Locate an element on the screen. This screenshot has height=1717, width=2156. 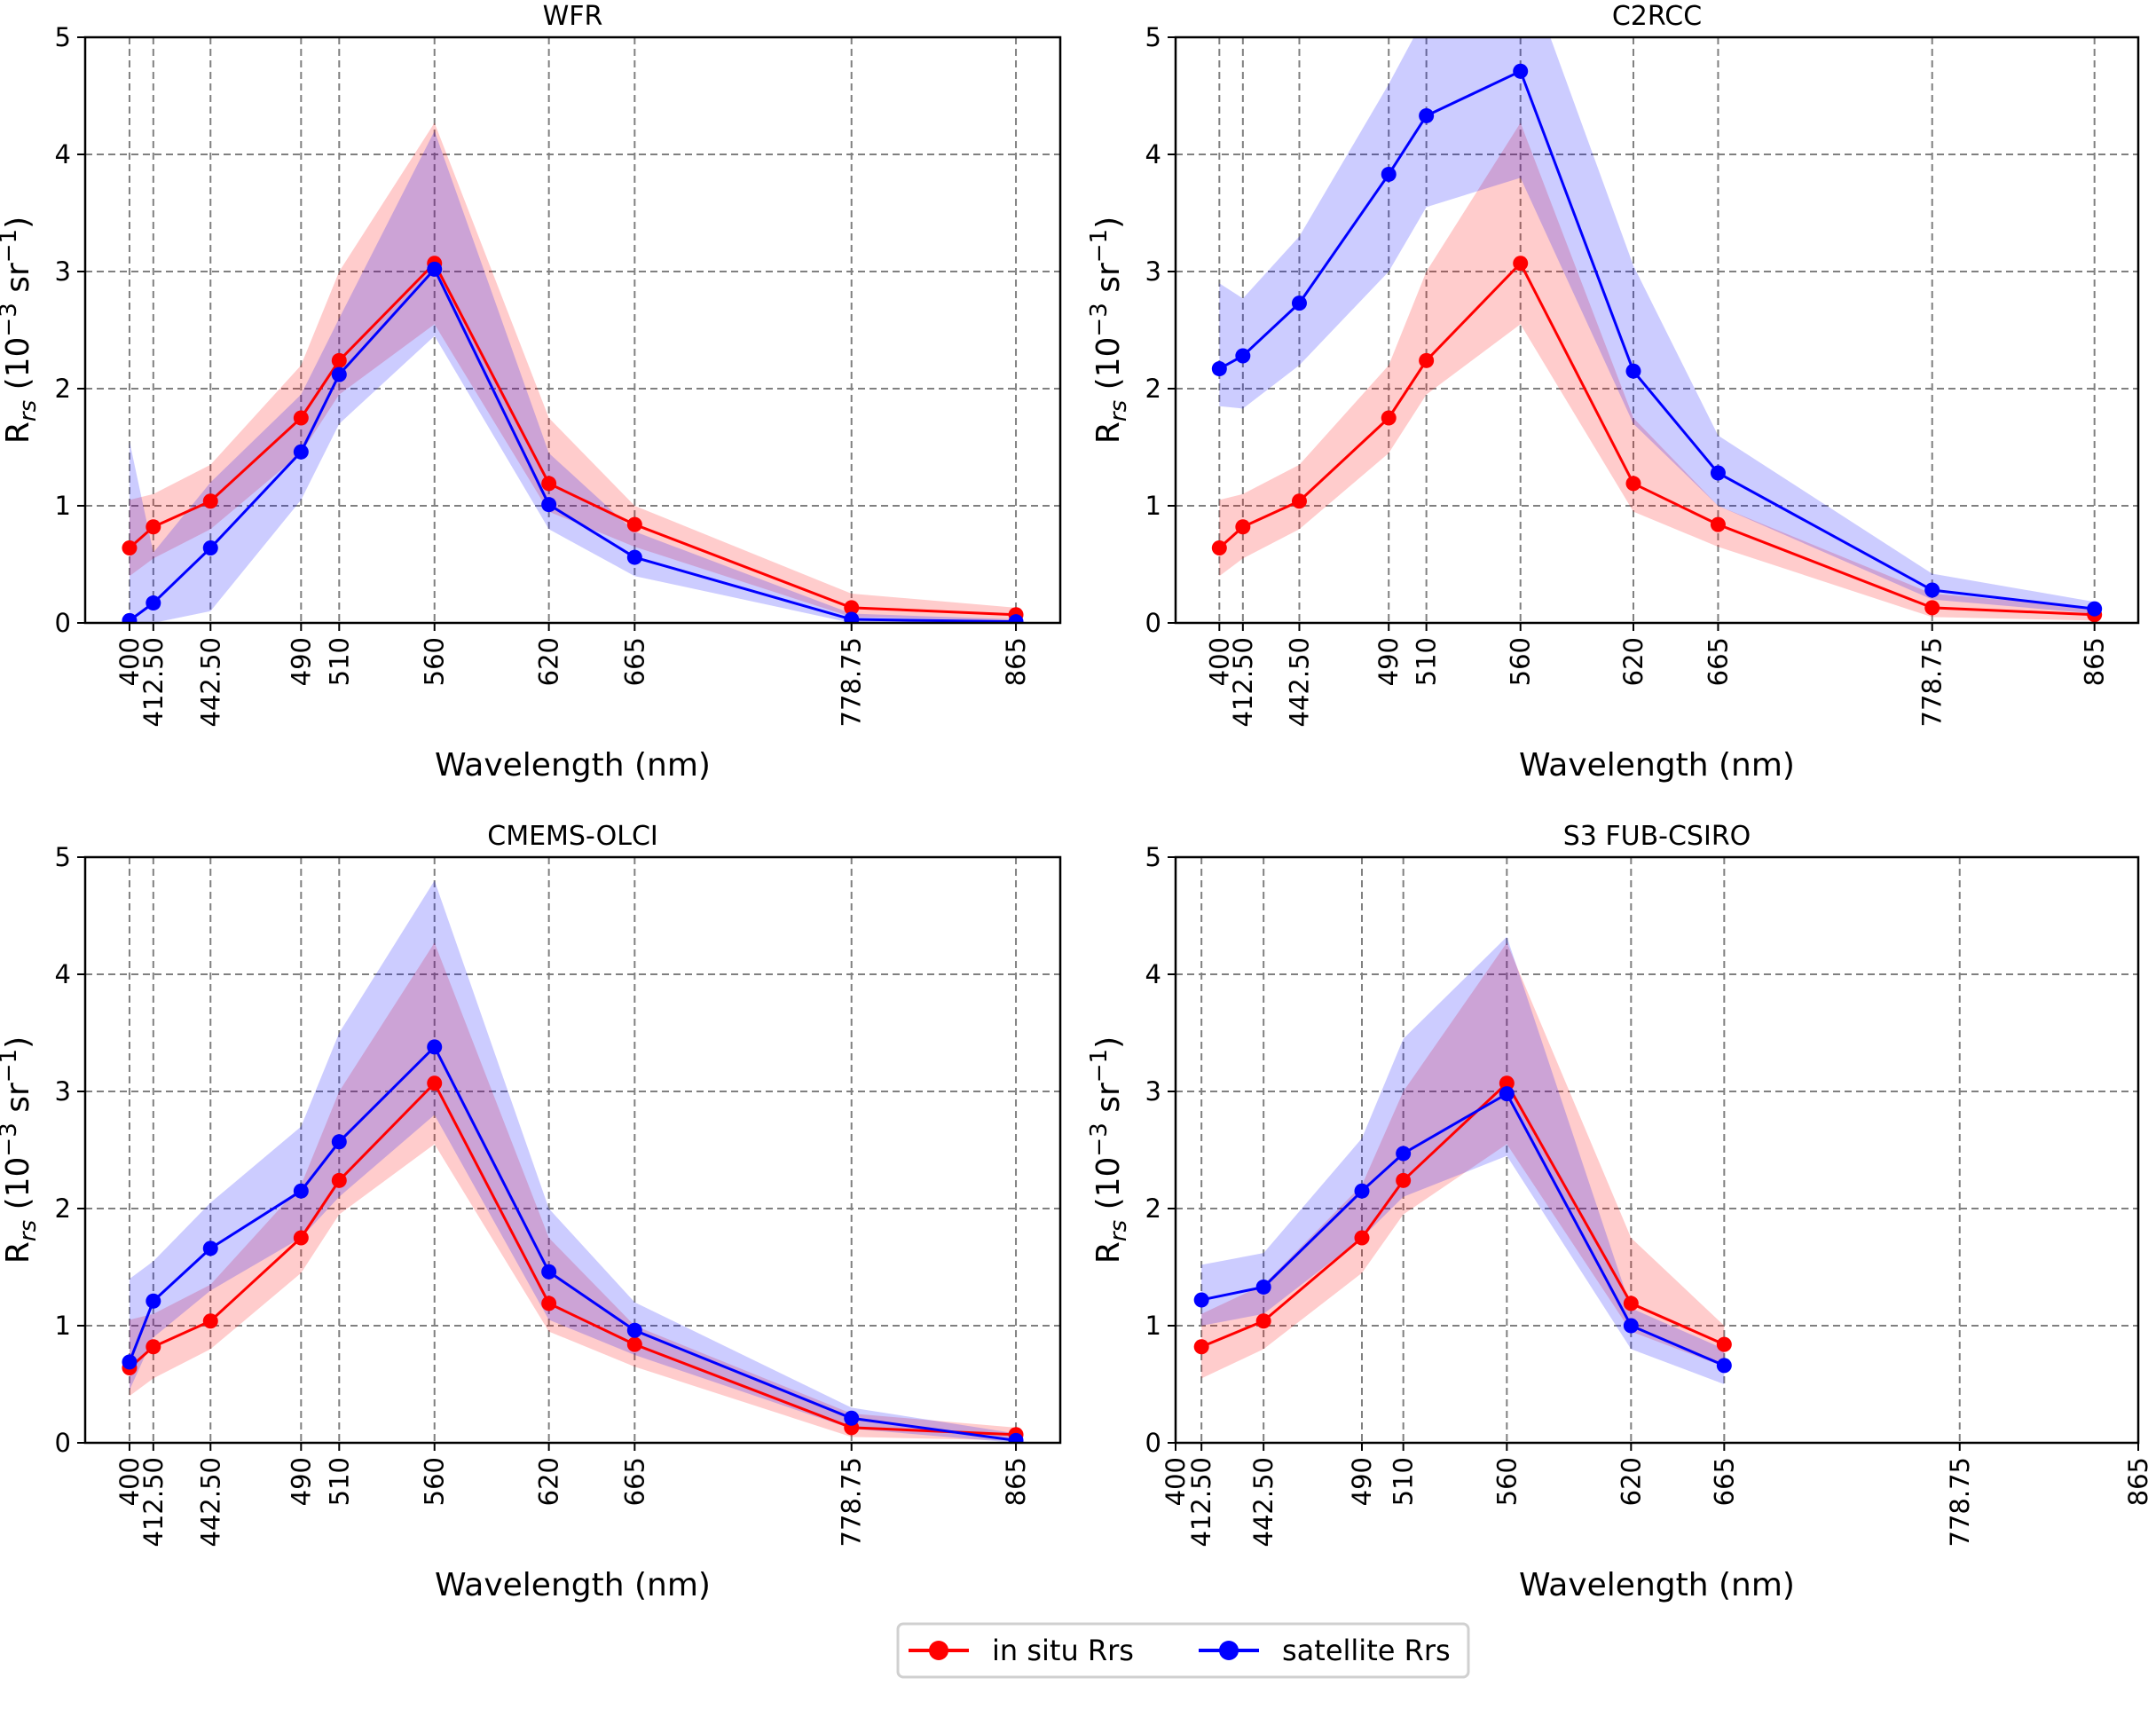
subplot-title: S3 FUB-CSIRO is located at coordinates (1657, 836).